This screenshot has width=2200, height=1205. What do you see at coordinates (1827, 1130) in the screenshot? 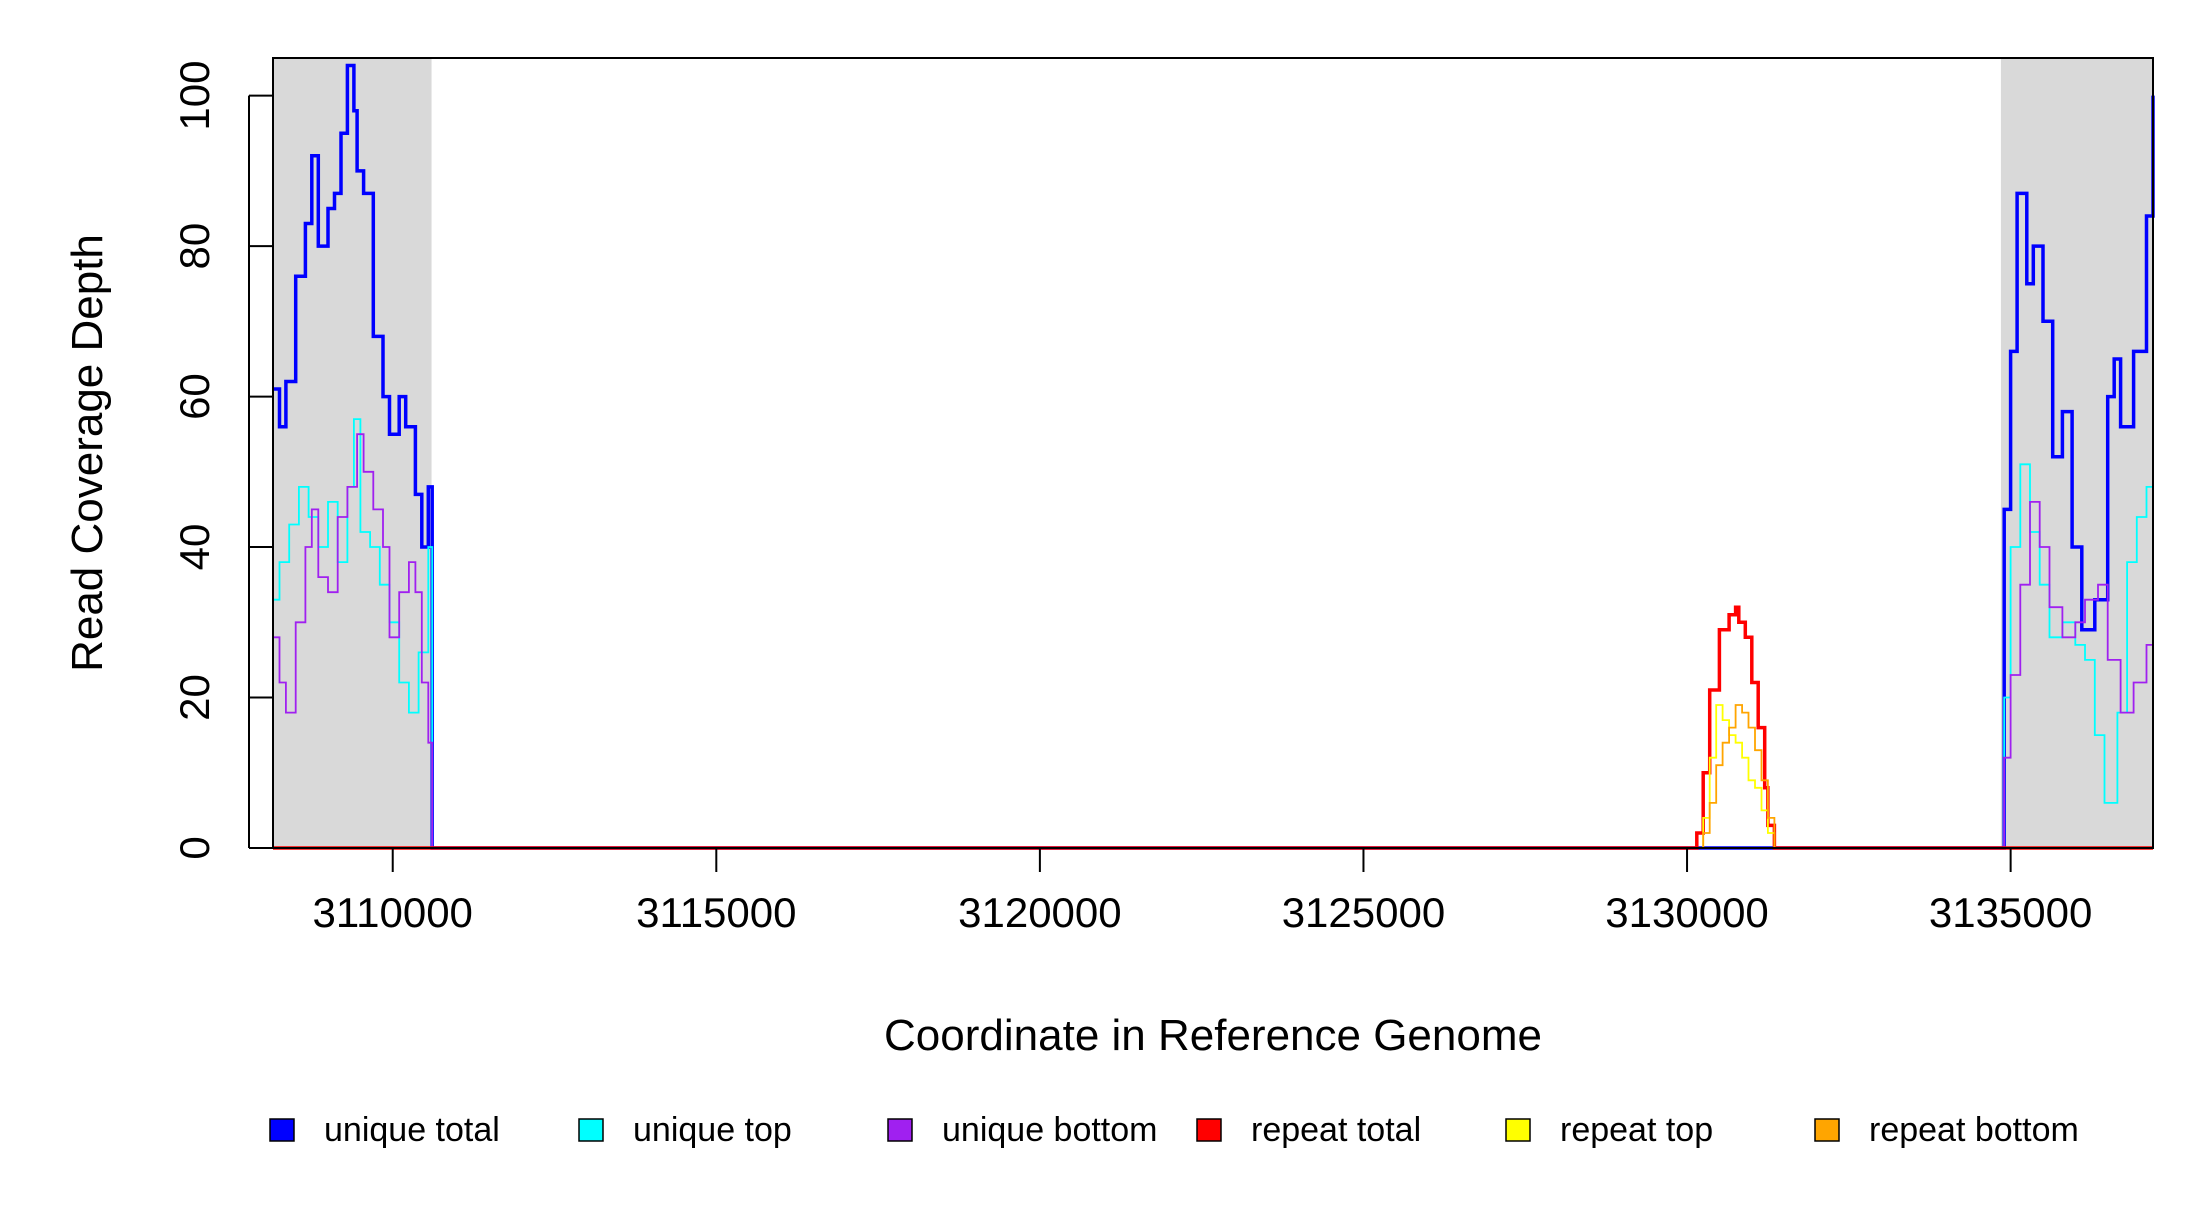
I see `legend-swatch-repeat-bottom` at bounding box center [1827, 1130].